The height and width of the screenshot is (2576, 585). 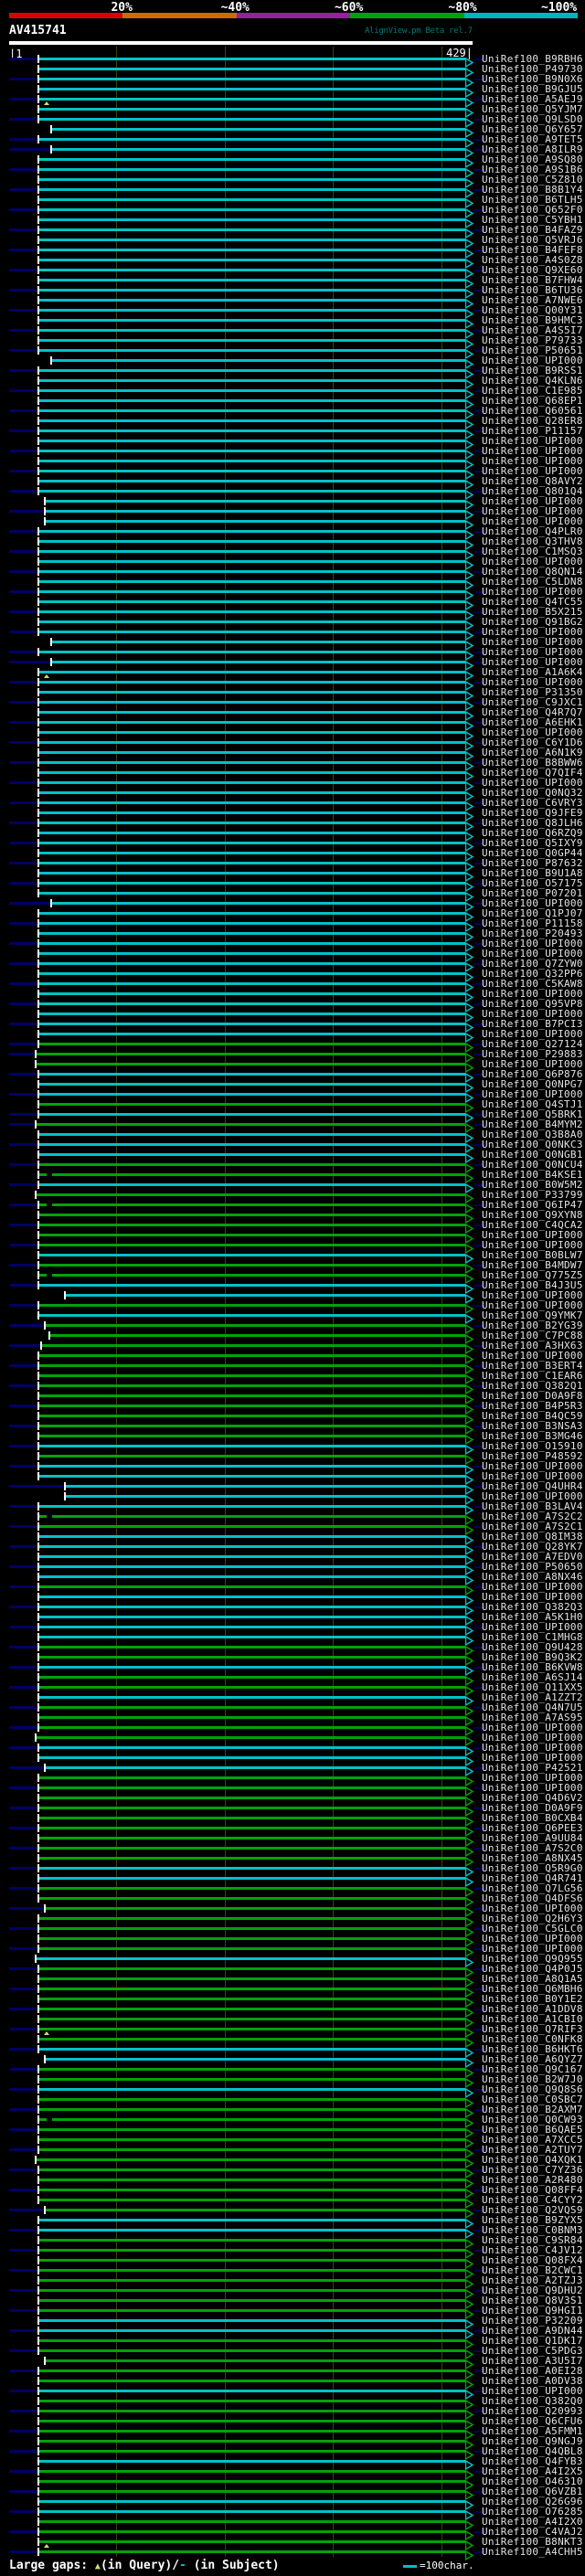 What do you see at coordinates (533, 2130) in the screenshot?
I see `subject-label: UniRef100_B6QAE5` at bounding box center [533, 2130].